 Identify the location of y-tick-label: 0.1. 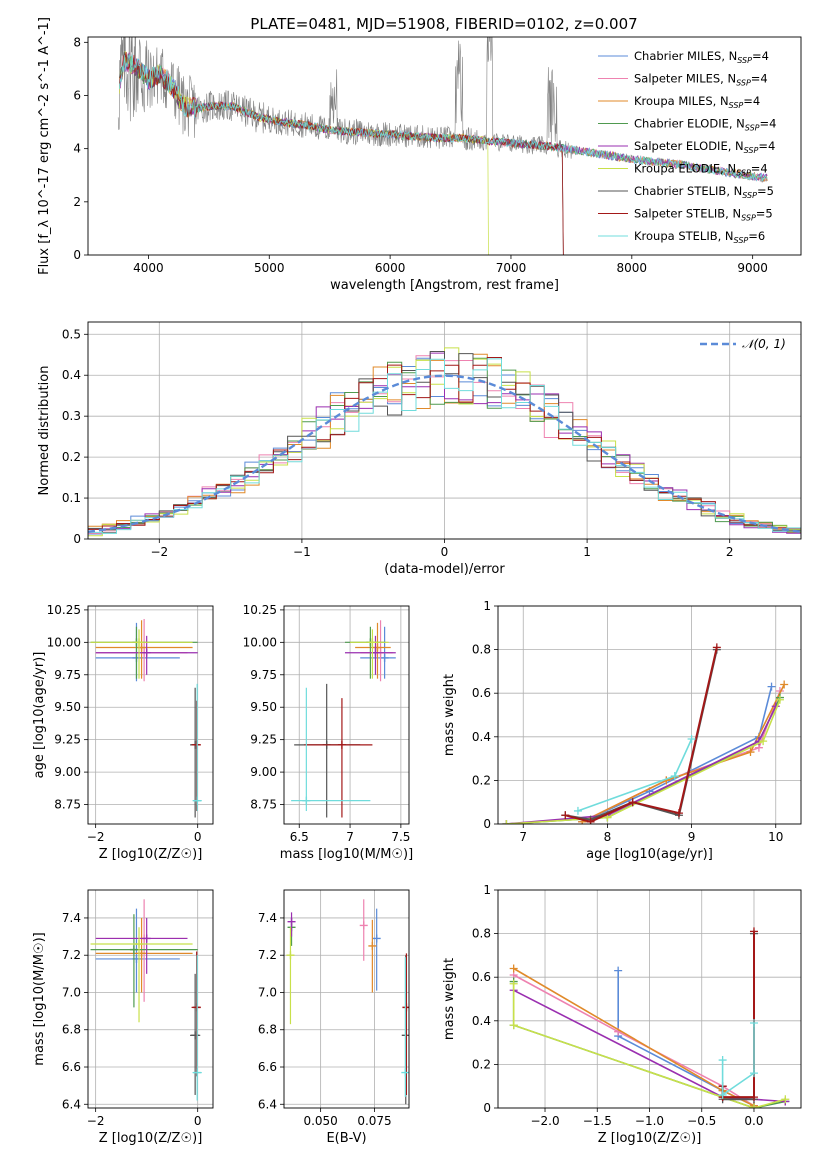
(71, 498).